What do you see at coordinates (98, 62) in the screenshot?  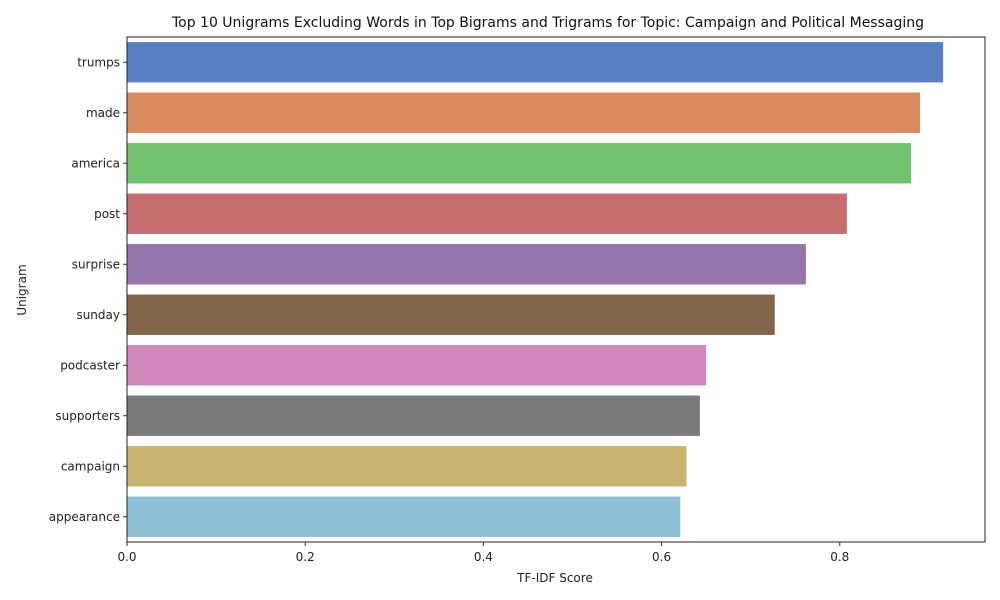 I see `y-tick-label: trumps` at bounding box center [98, 62].